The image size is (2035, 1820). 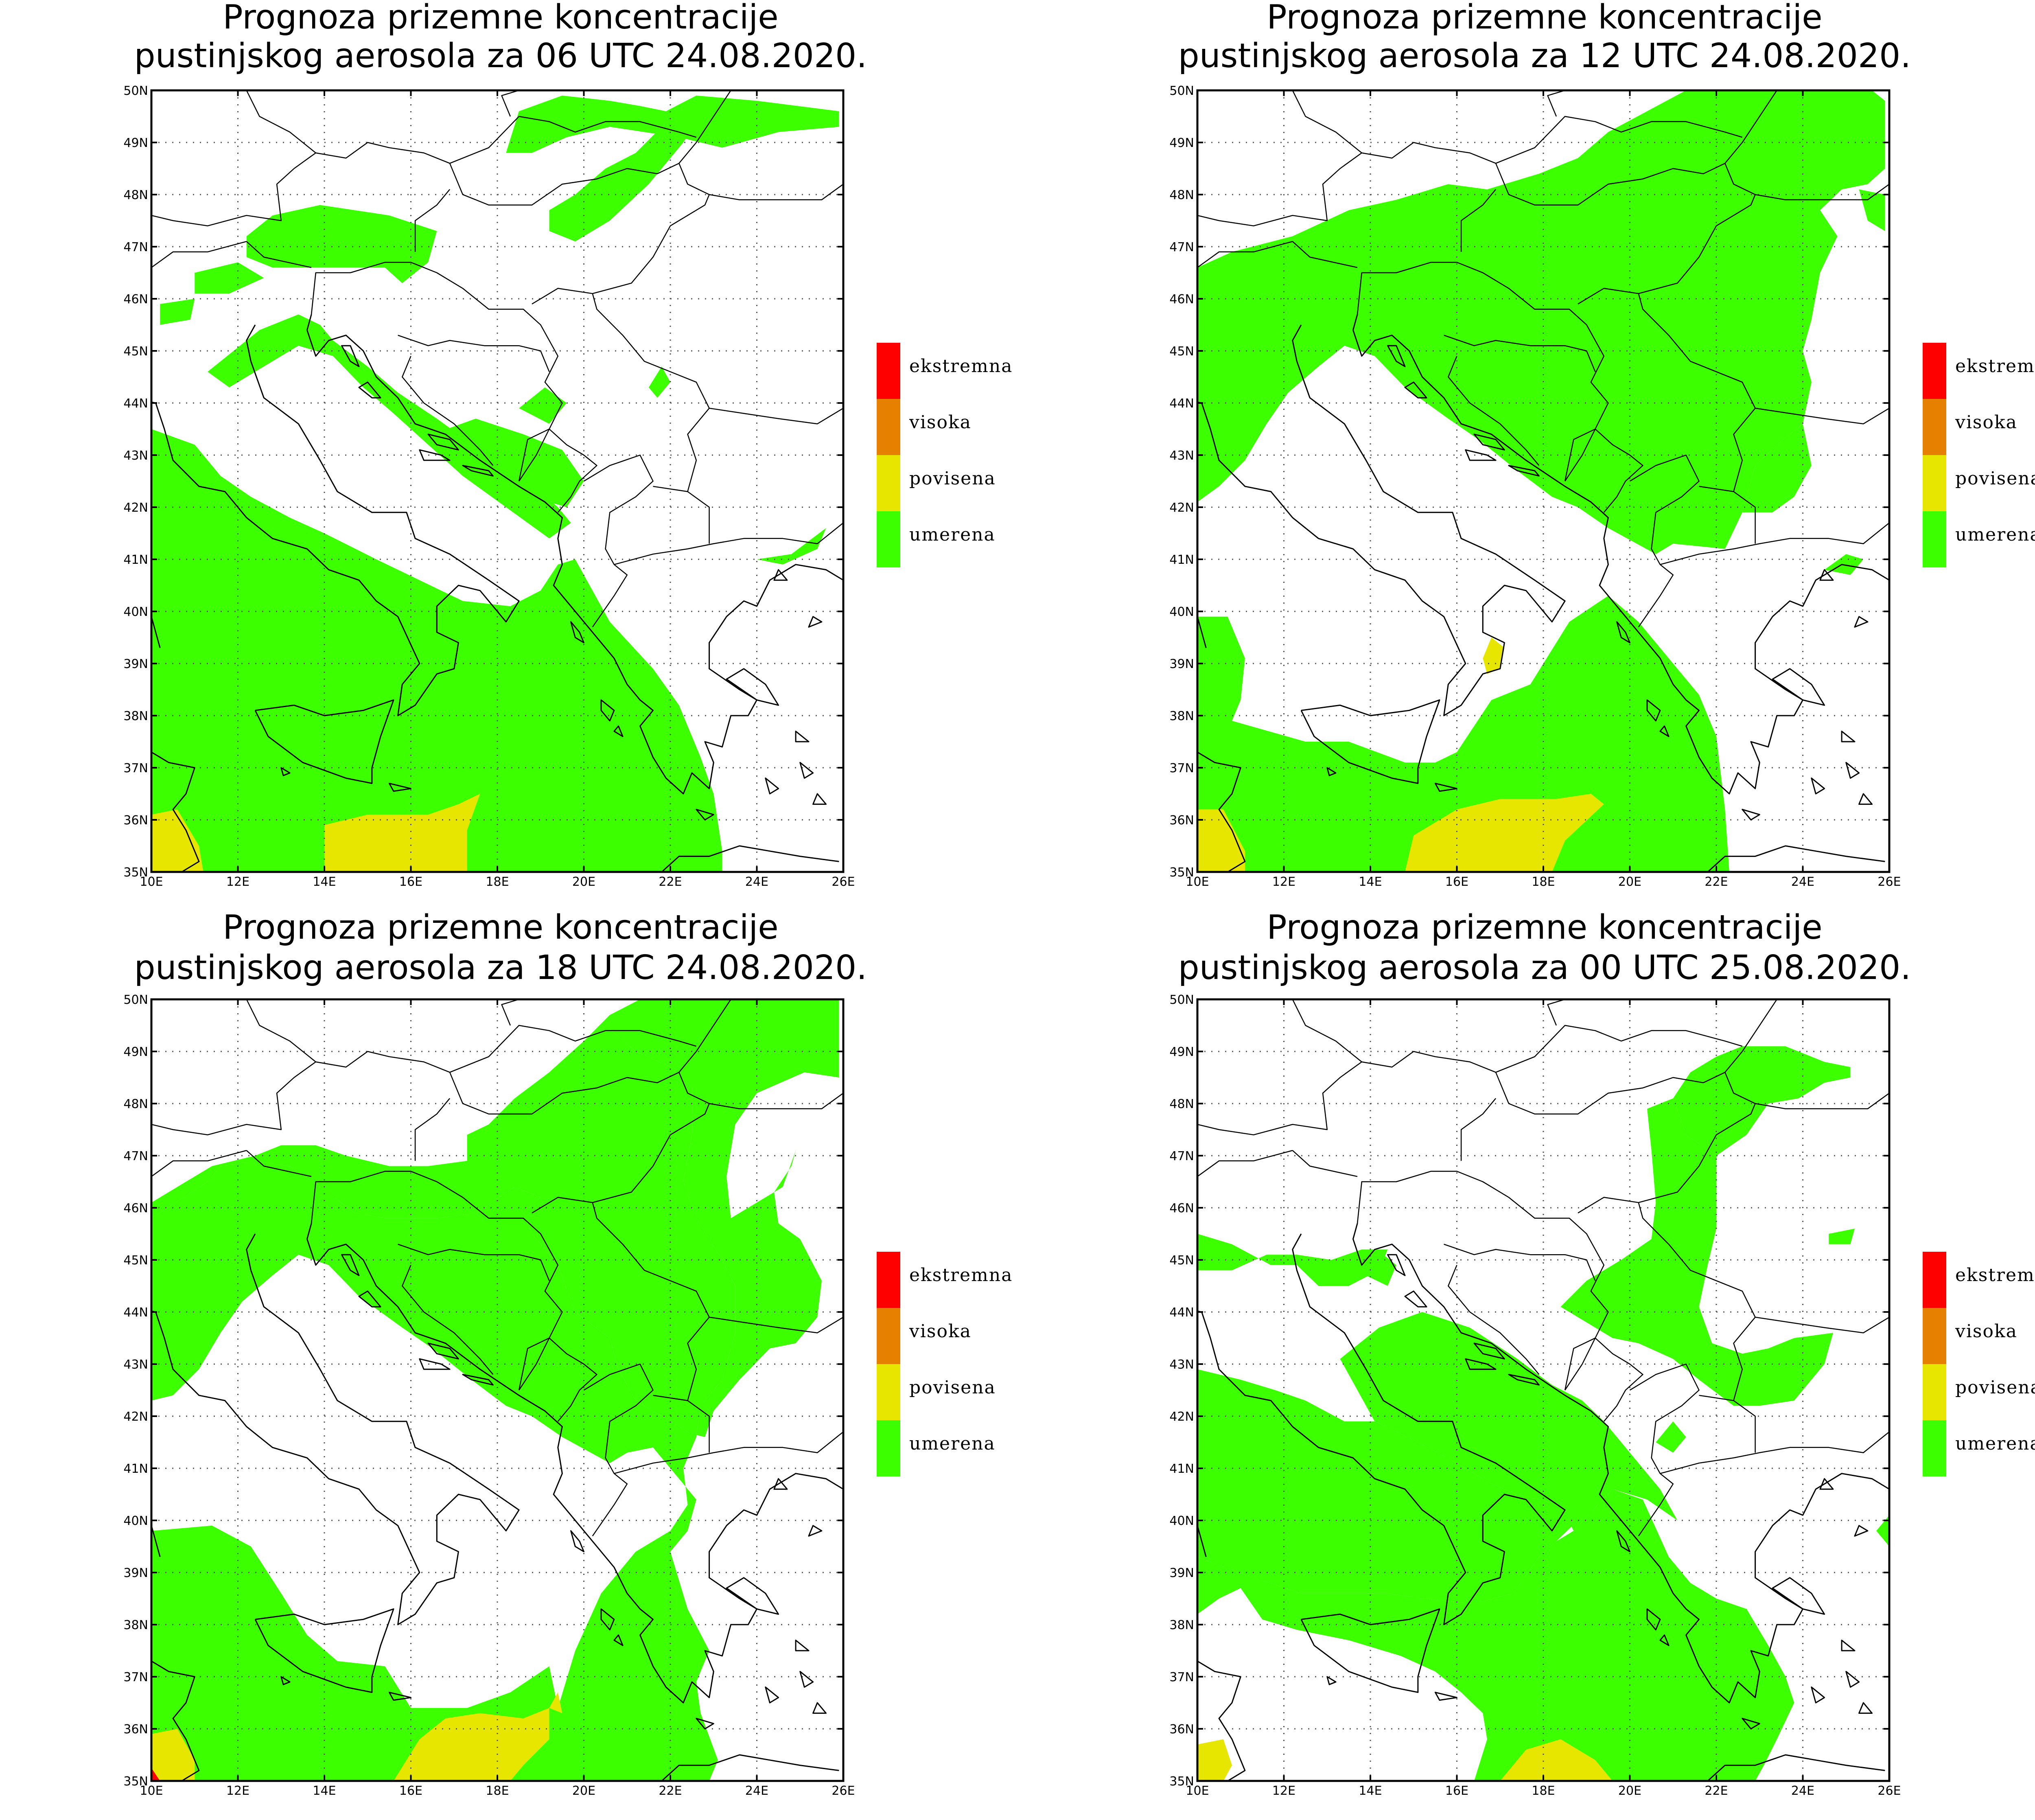 What do you see at coordinates (1934, 1280) in the screenshot?
I see `legend-swatch-ekstremna` at bounding box center [1934, 1280].